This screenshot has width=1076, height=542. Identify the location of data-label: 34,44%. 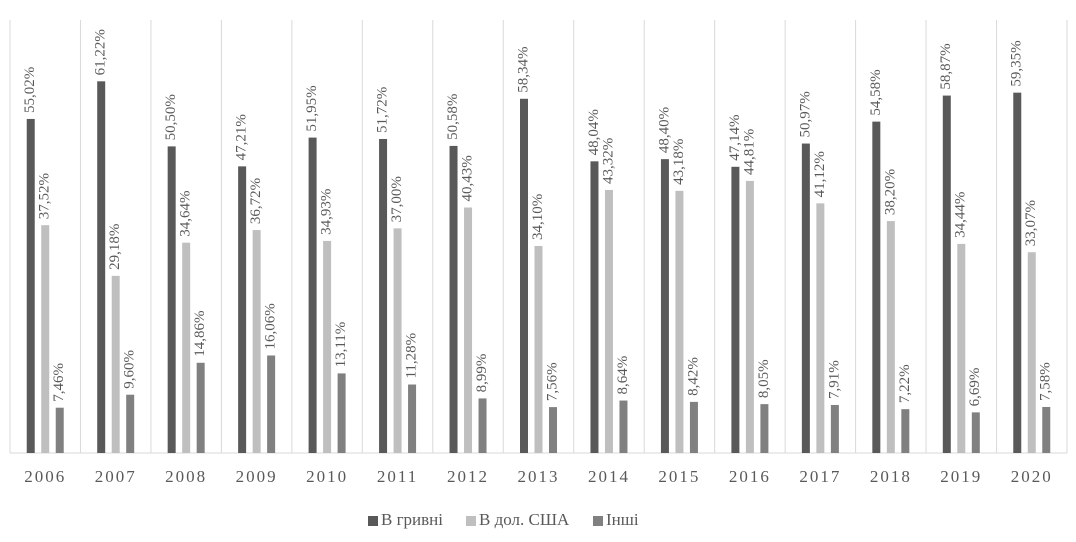
(961, 215).